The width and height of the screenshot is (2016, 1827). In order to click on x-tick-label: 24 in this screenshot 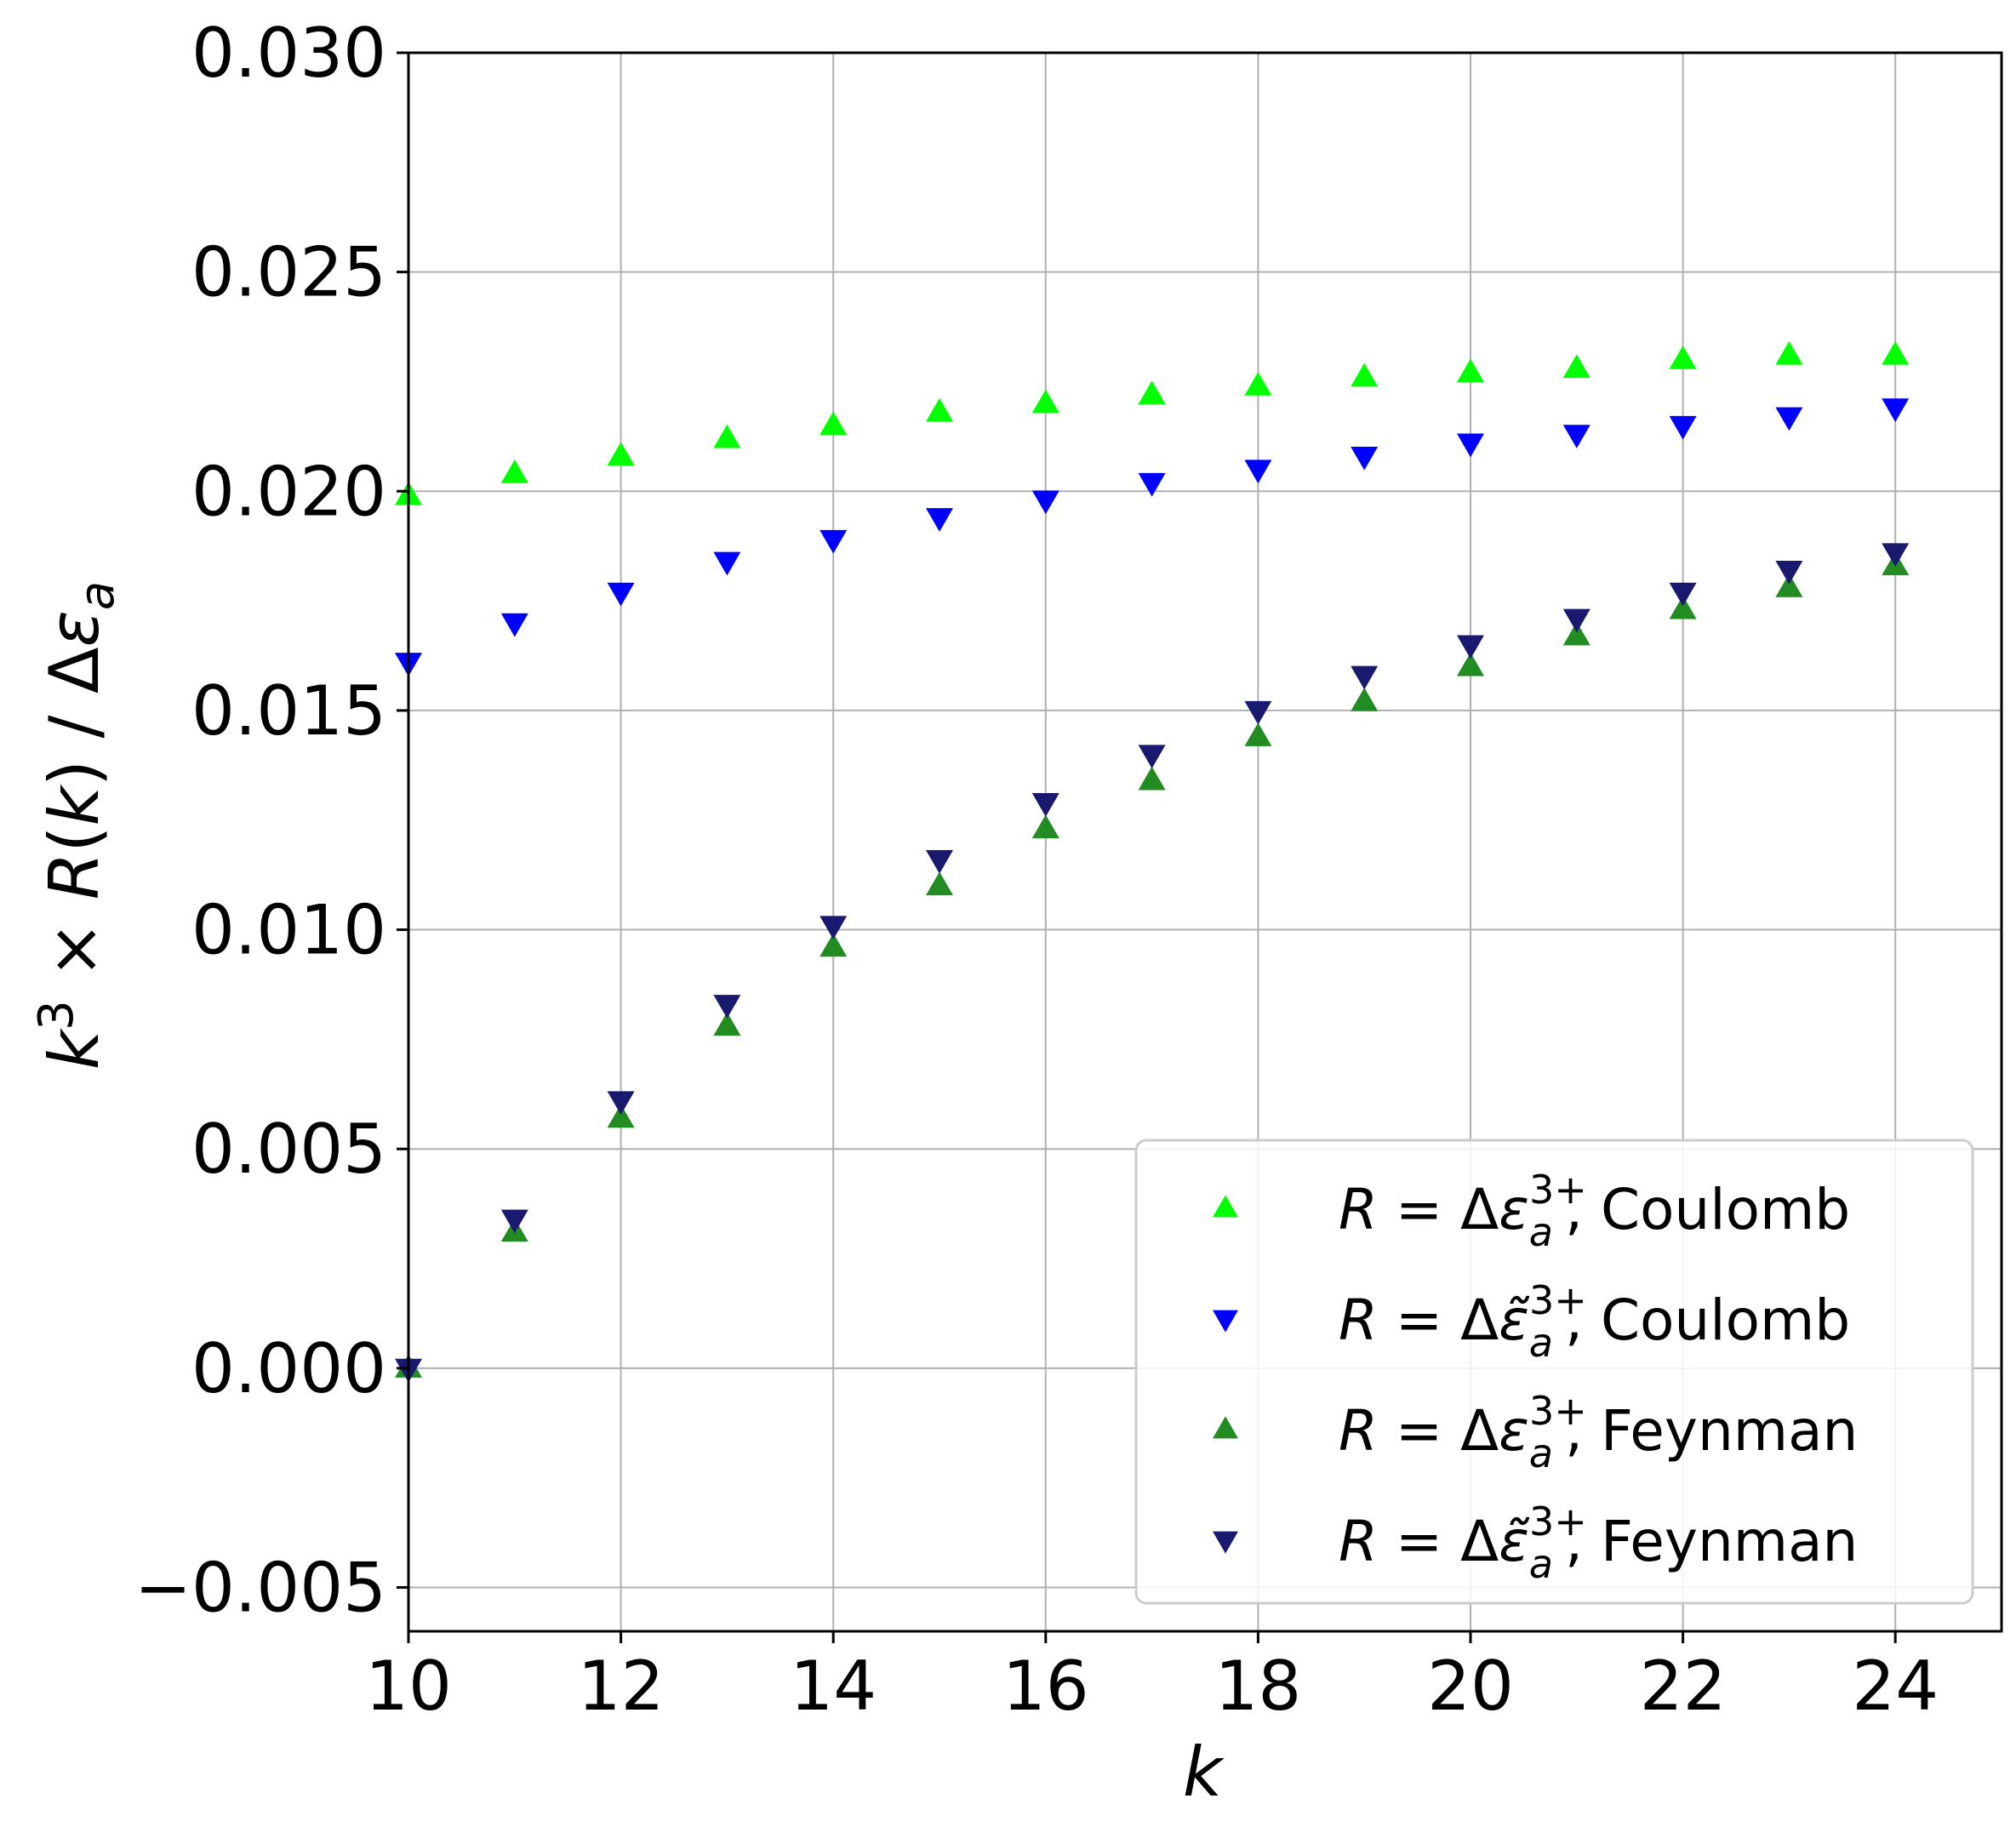, I will do `click(1895, 1686)`.